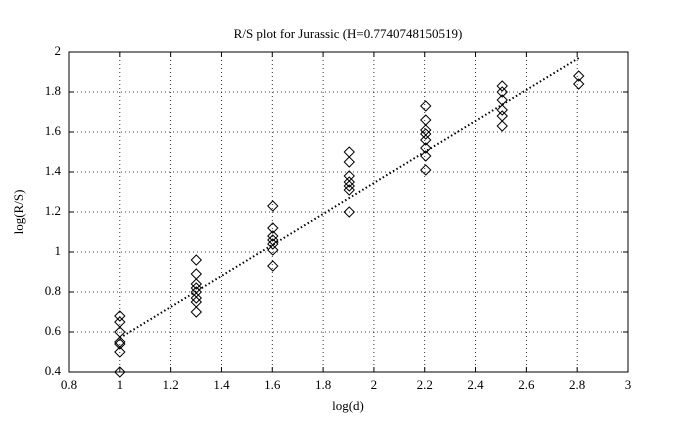 Image resolution: width=678 pixels, height=430 pixels. What do you see at coordinates (53, 370) in the screenshot?
I see `y-tick-label: 0.4` at bounding box center [53, 370].